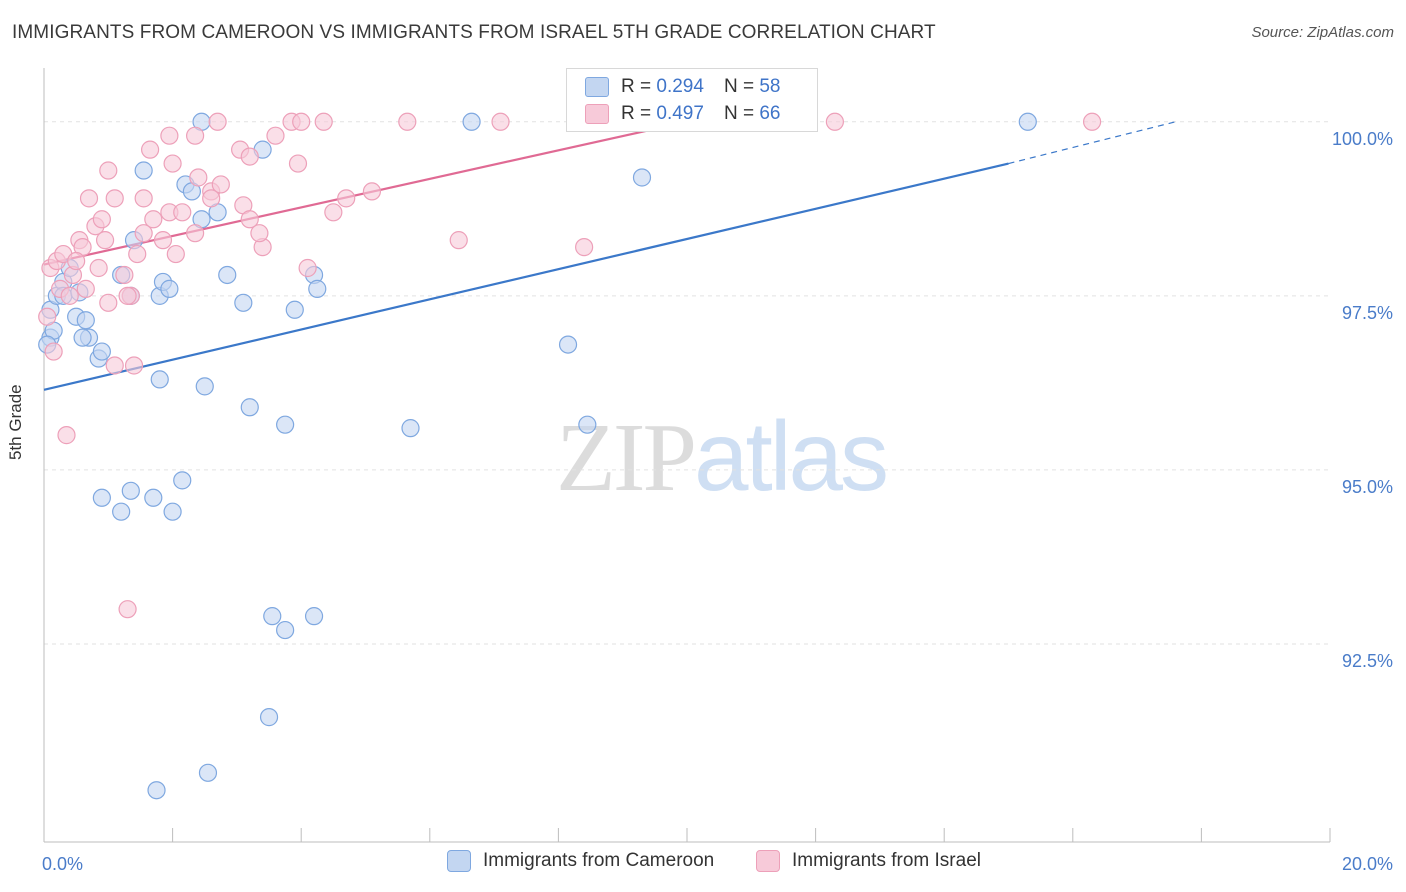 This screenshot has height=892, width=1406. Describe the element at coordinates (1367, 487) in the screenshot. I see `y-tick-label-1: 95.0%` at that location.